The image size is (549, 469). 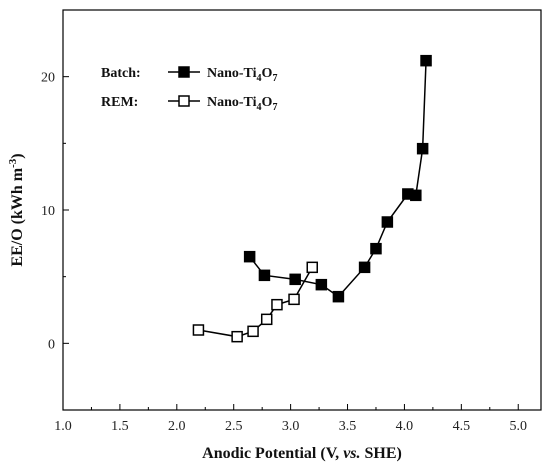 I want to click on legend-prefix: REM:, so click(x=119, y=102).